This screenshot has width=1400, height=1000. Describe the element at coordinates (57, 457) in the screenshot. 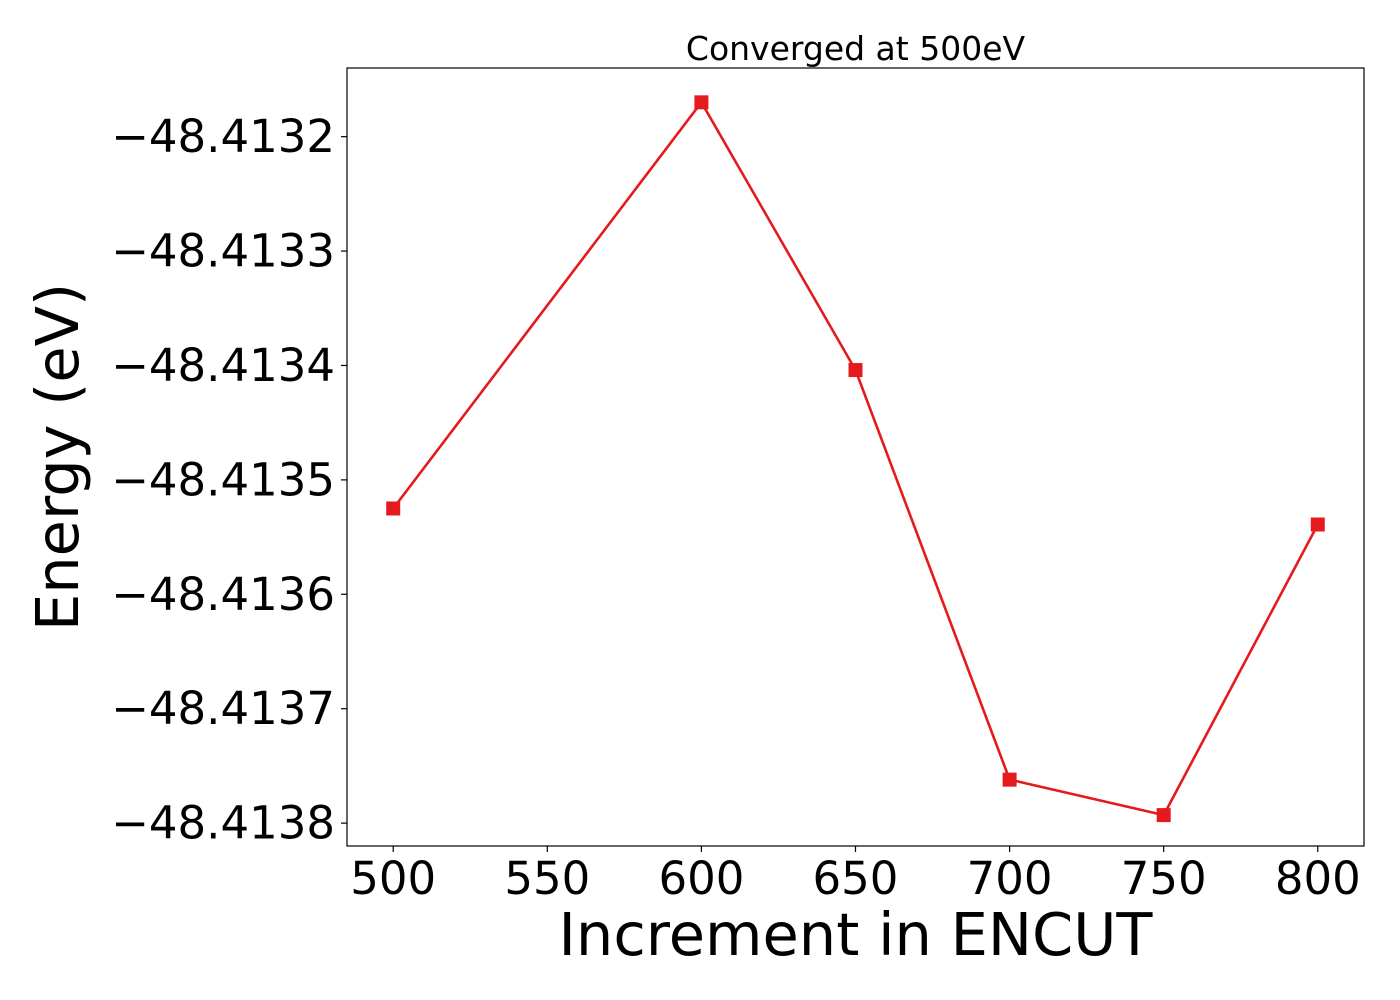

I see `y-axis-label: Energy (eV)` at that location.